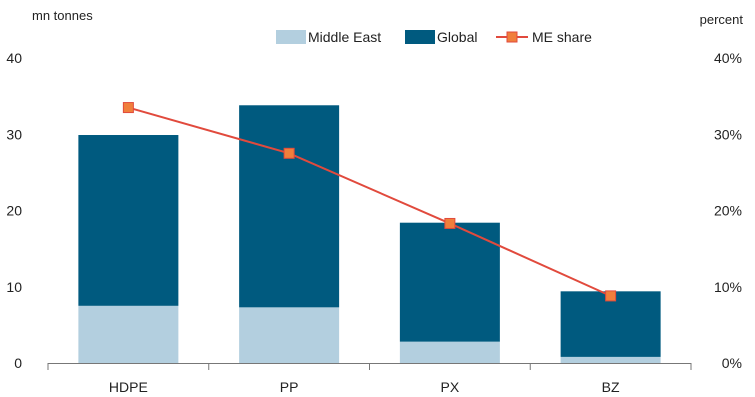 Image resolution: width=755 pixels, height=397 pixels. Describe the element at coordinates (369, 379) in the screenshot. I see `x-axis: HDPE PP PX BZ` at that location.